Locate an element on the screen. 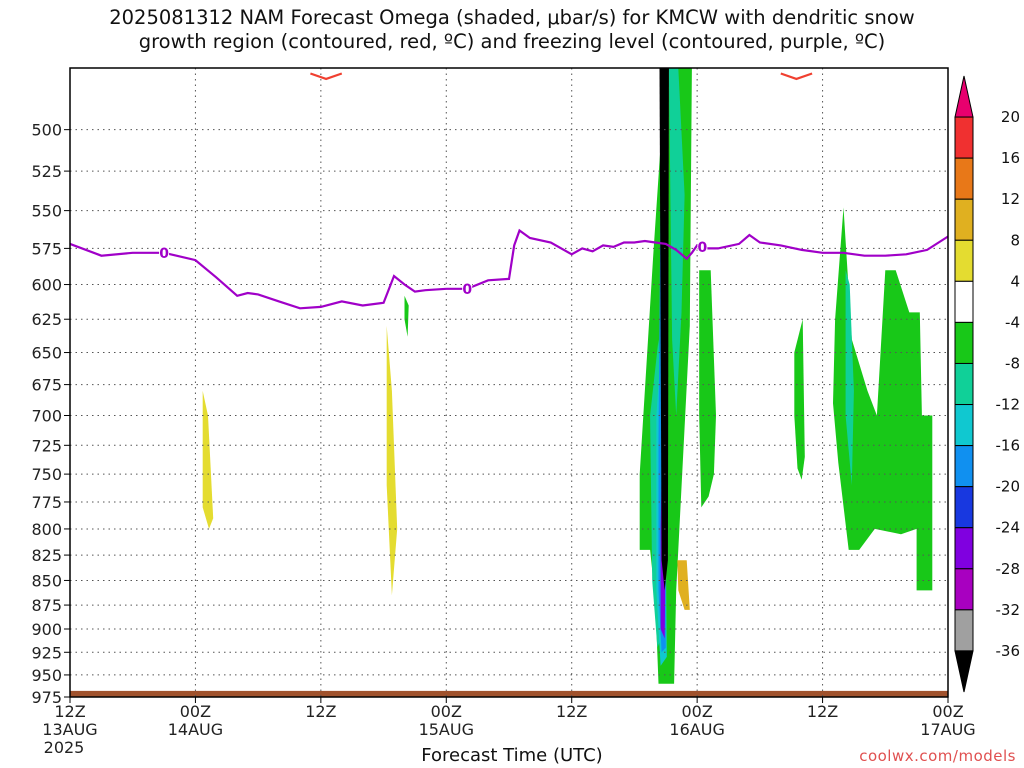 This screenshot has width=1024, height=768. terrain-band is located at coordinates (509, 693).